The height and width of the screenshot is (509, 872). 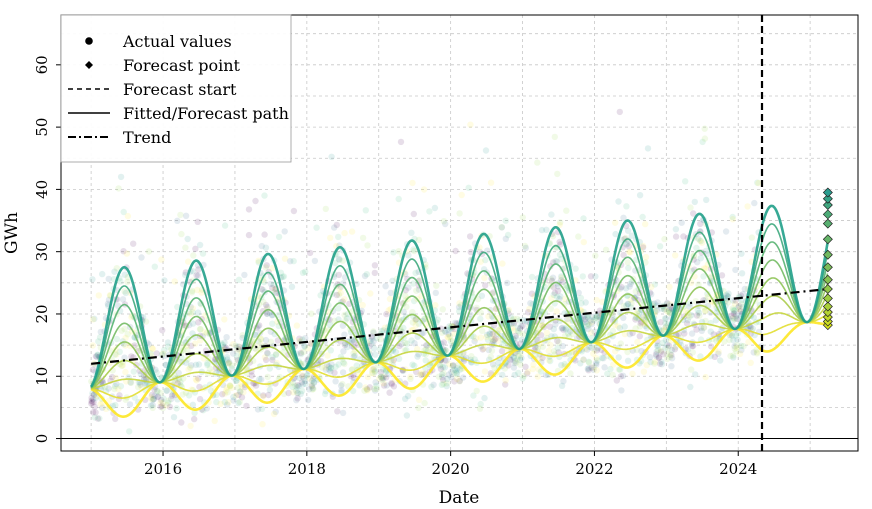 What do you see at coordinates (47, 249) in the screenshot?
I see `y-axis: 0 10 20 30 40 50 60` at bounding box center [47, 249].